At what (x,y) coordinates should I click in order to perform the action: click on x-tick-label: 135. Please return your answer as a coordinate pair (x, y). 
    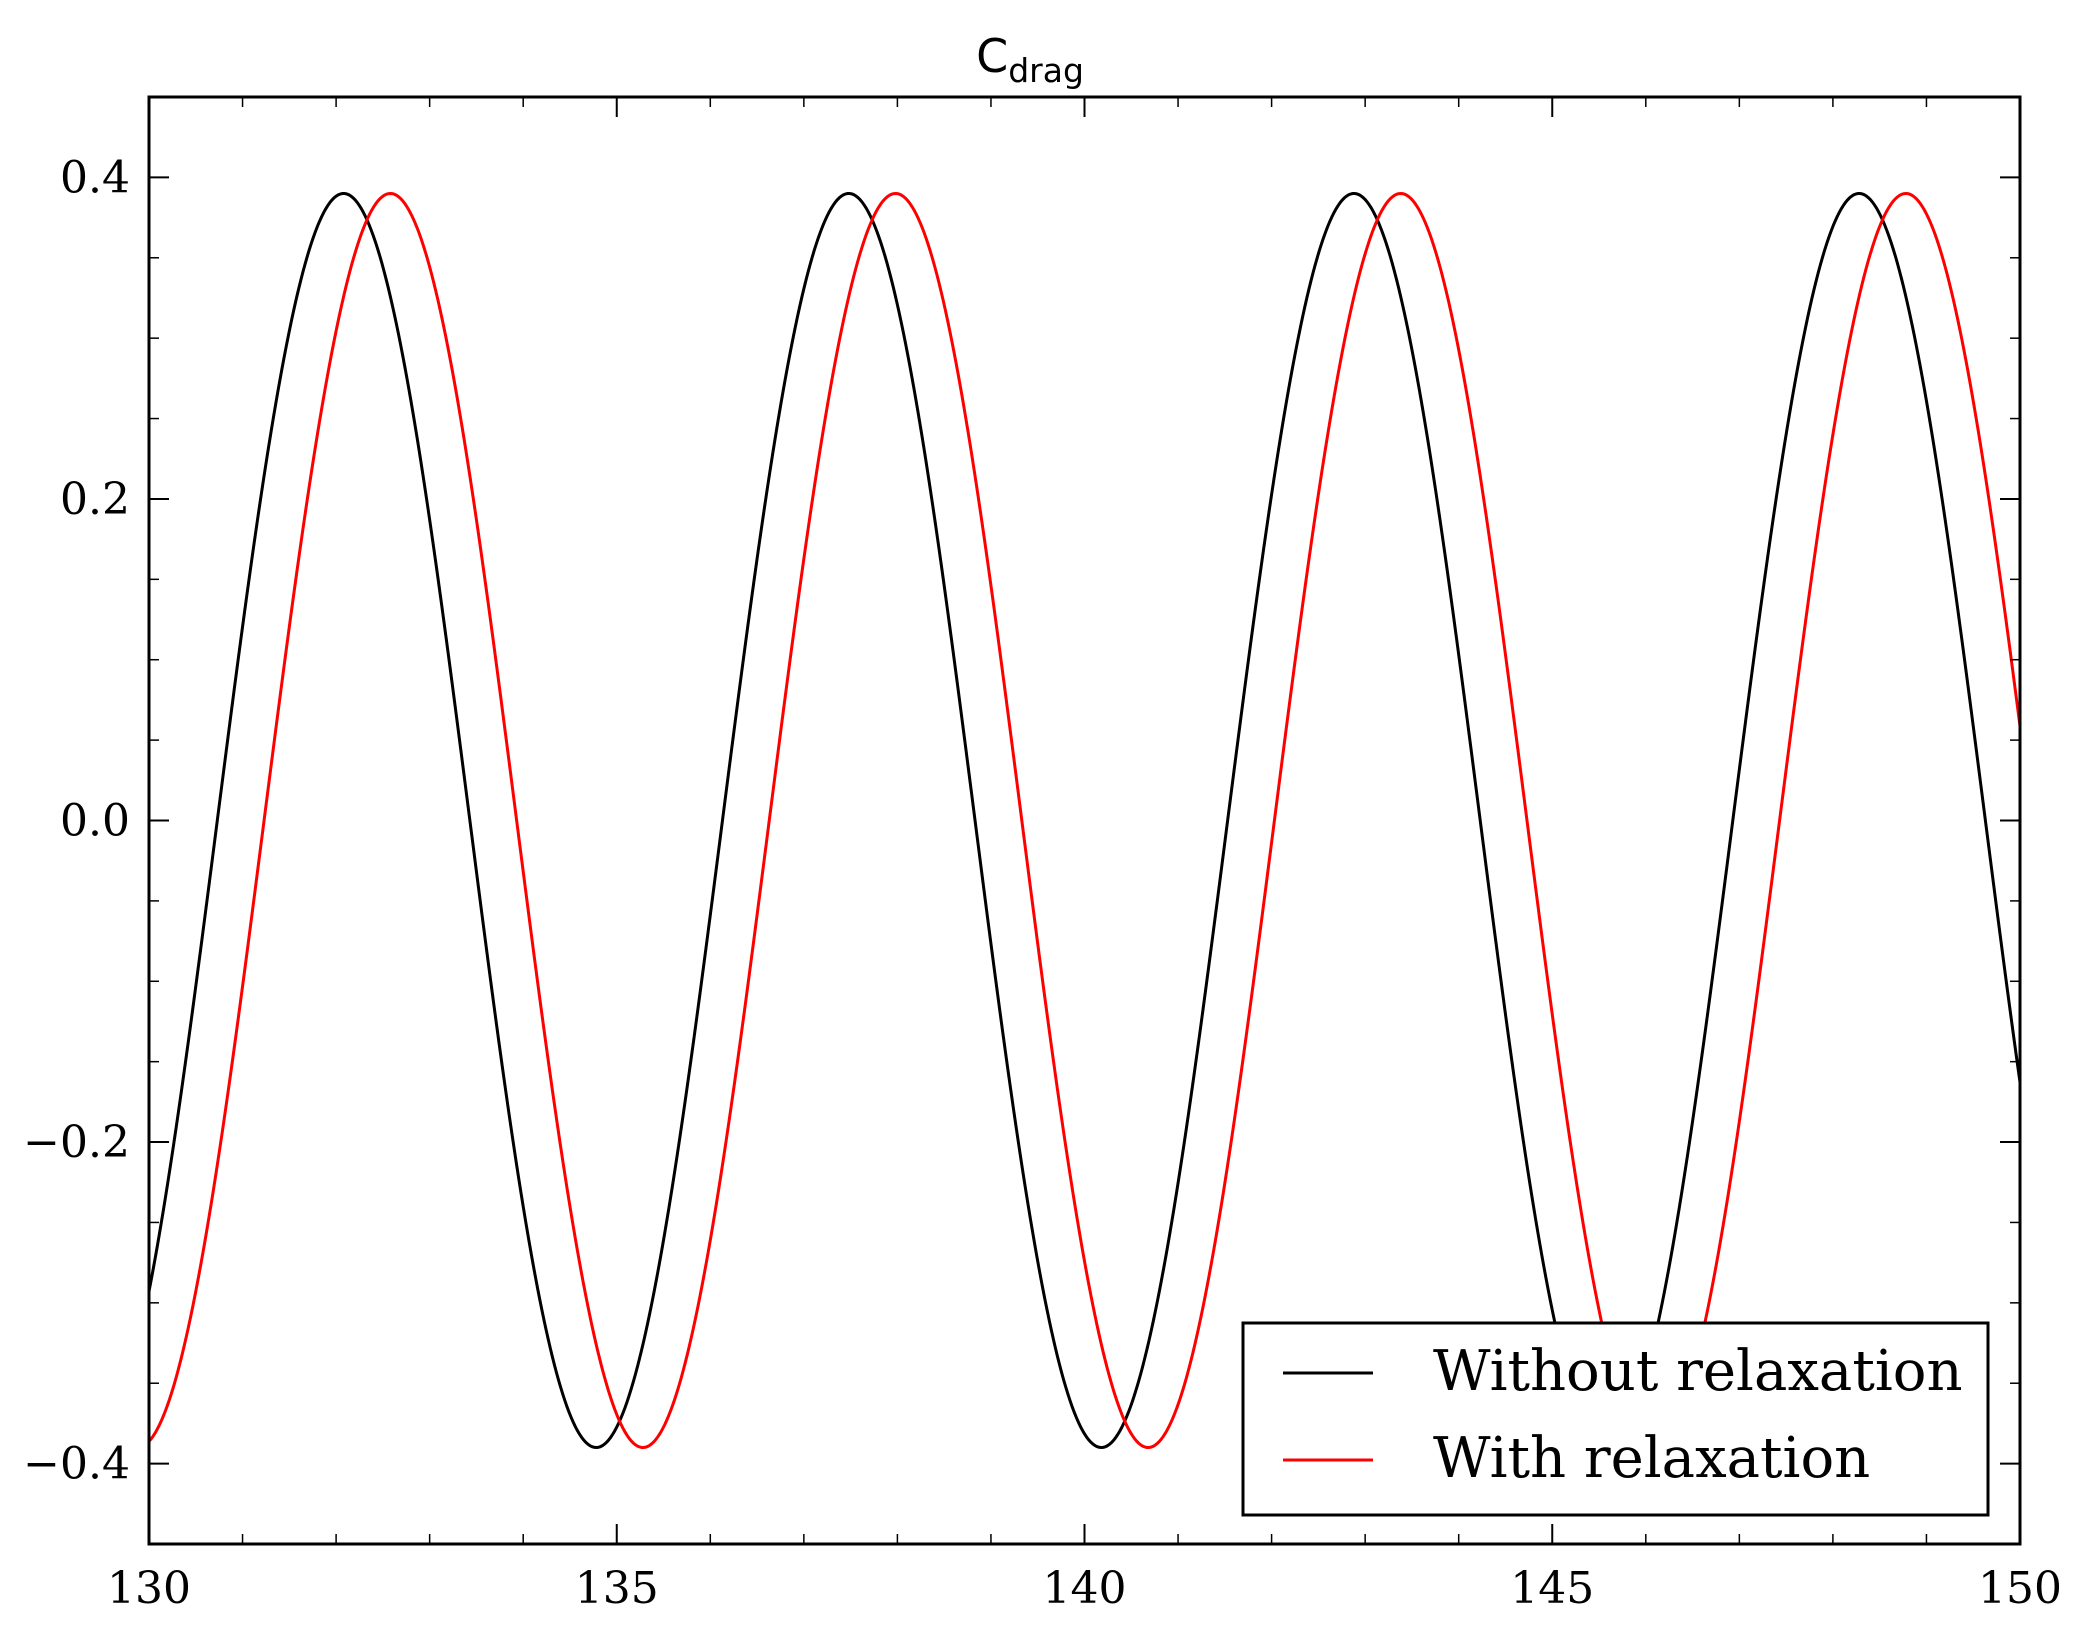
    Looking at the image, I should click on (617, 1588).